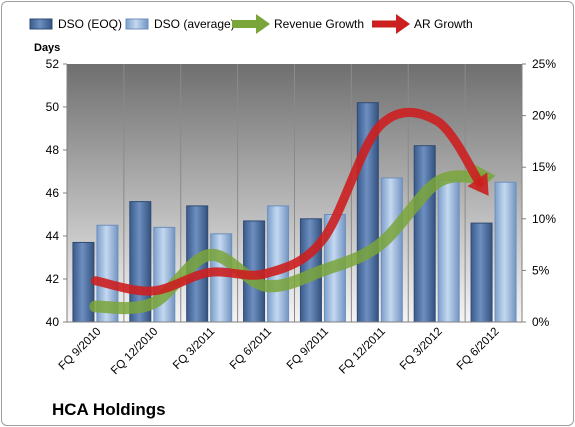 This screenshot has width=575, height=427. I want to click on y2-tick-label: 0%, so click(541, 322).